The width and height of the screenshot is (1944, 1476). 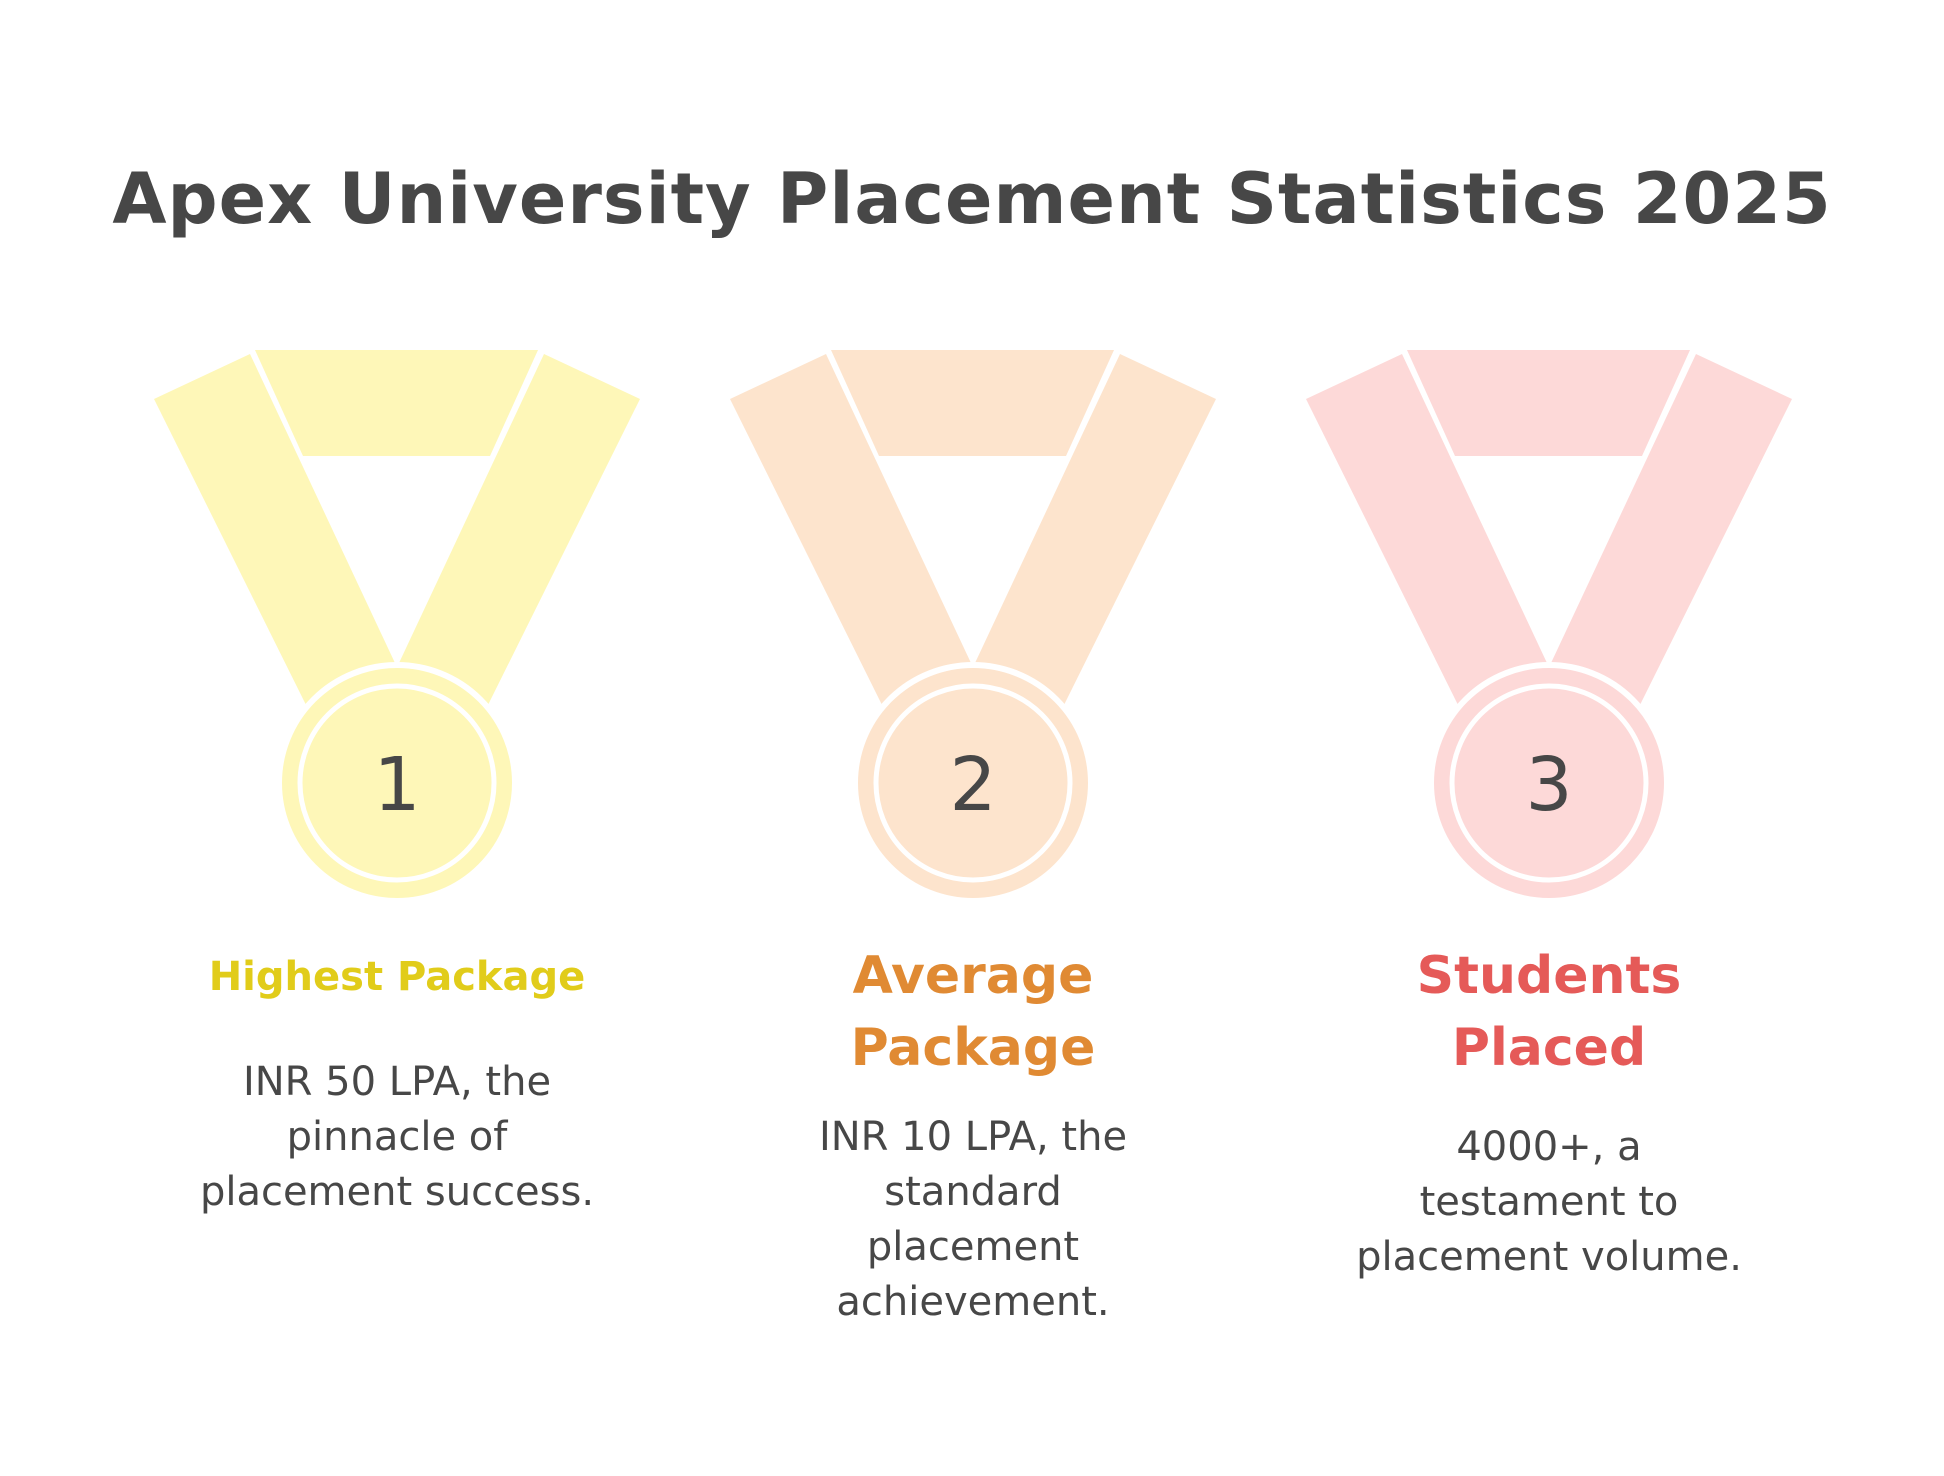 What do you see at coordinates (973, 627) in the screenshot?
I see `medal-2-icon: 2` at bounding box center [973, 627].